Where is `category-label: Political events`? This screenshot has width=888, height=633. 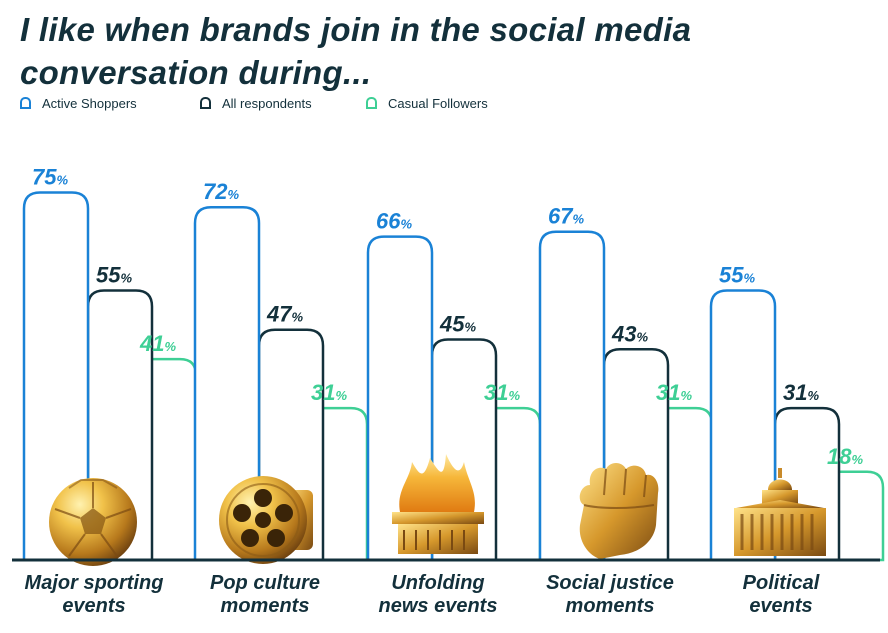
category-label: Political events is located at coordinates (781, 594).